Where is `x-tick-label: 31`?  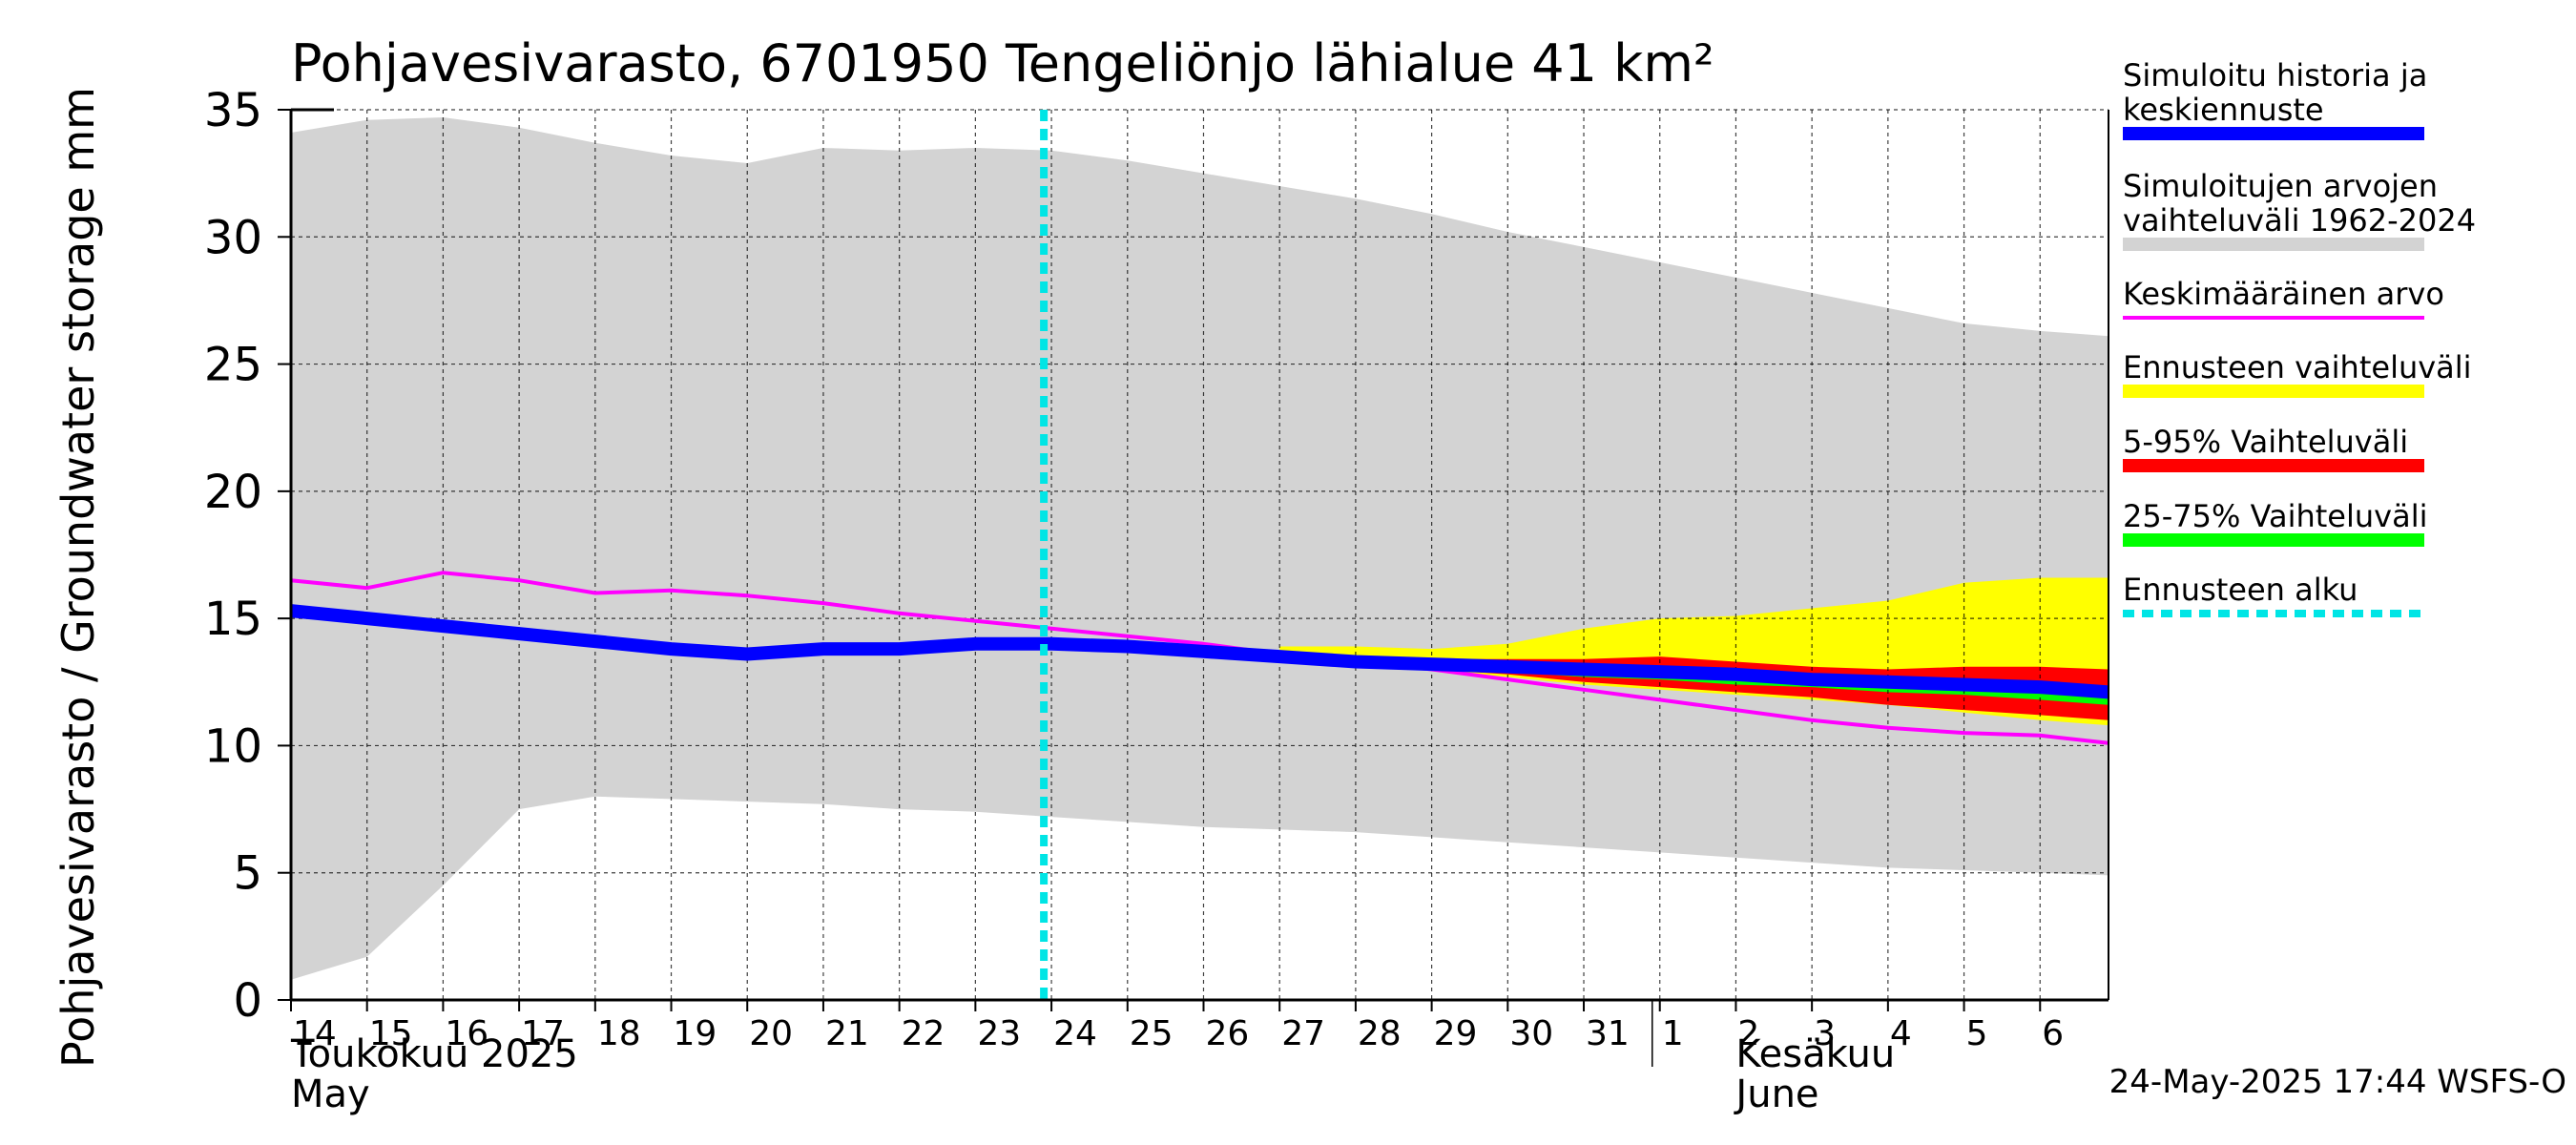
x-tick-label: 31 is located at coordinates (1608, 1034).